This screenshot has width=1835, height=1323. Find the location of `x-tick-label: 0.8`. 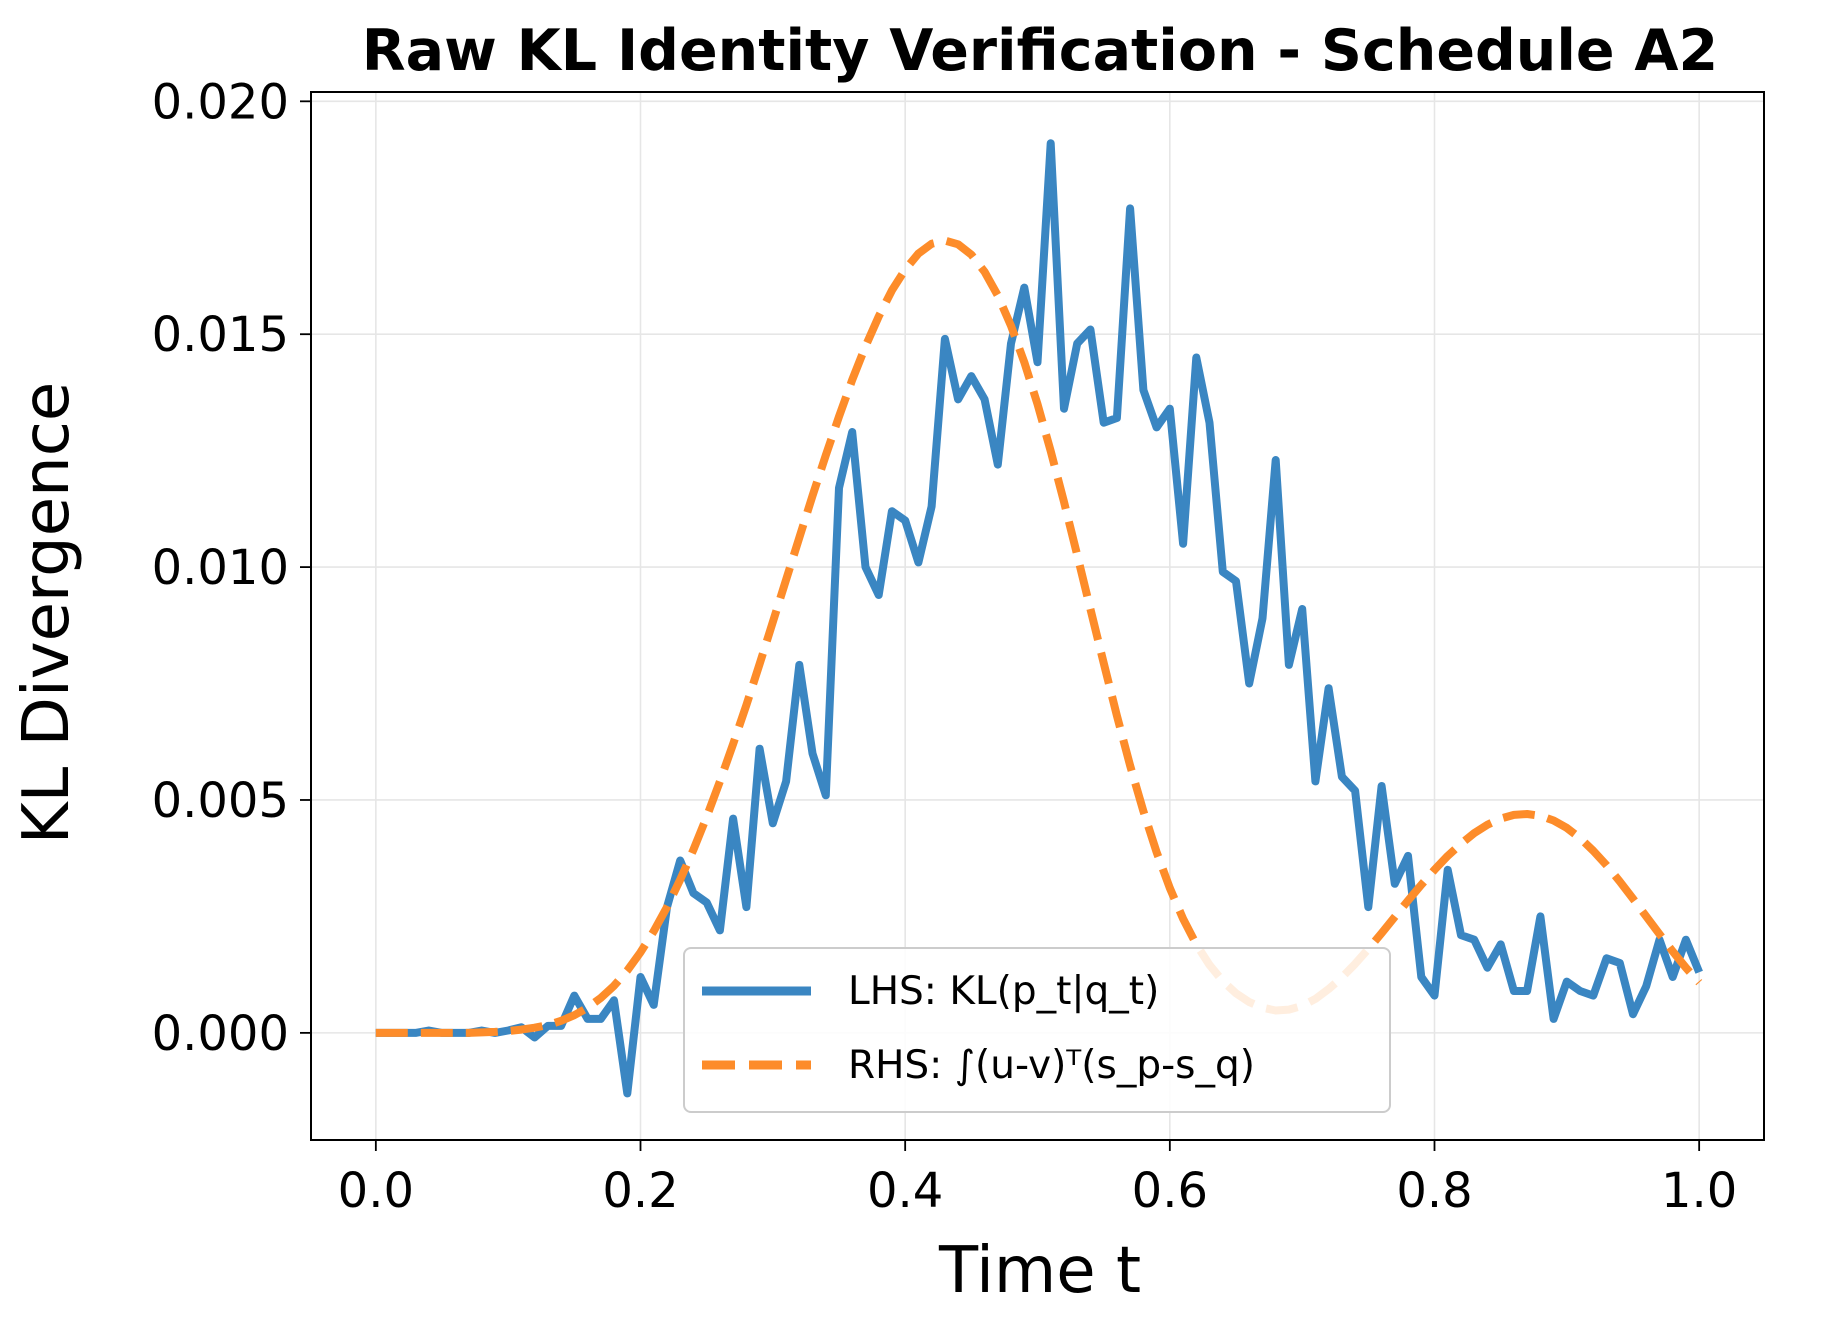

x-tick-label: 0.8 is located at coordinates (1434, 1191).